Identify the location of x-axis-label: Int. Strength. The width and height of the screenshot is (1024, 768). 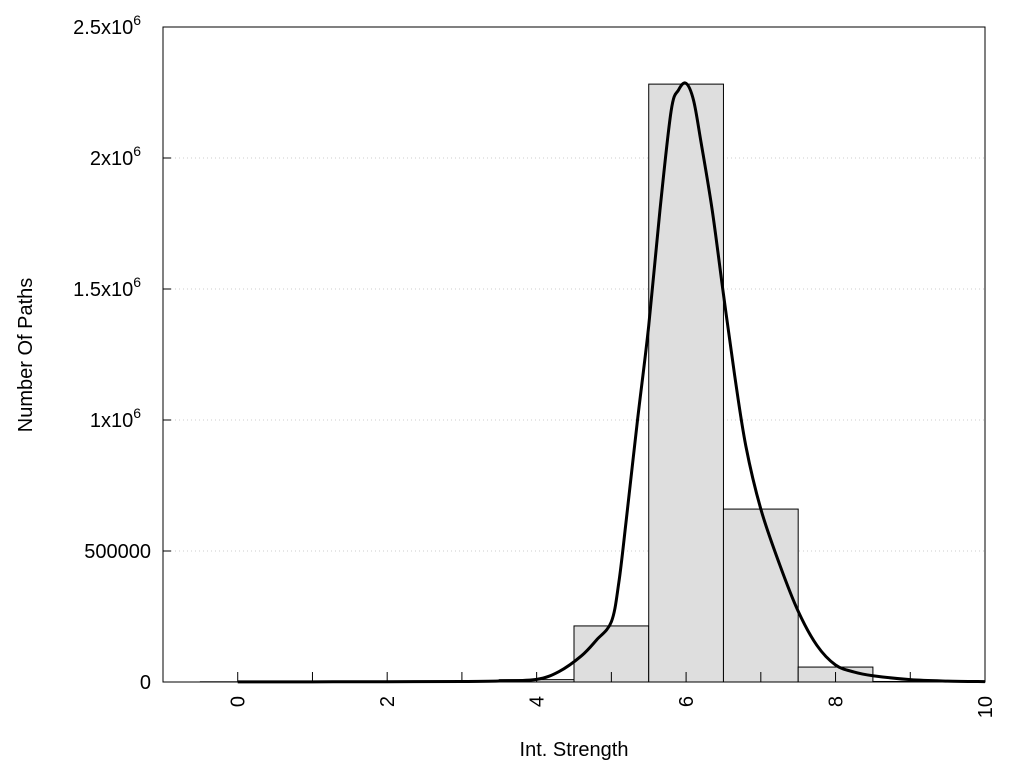
(574, 750).